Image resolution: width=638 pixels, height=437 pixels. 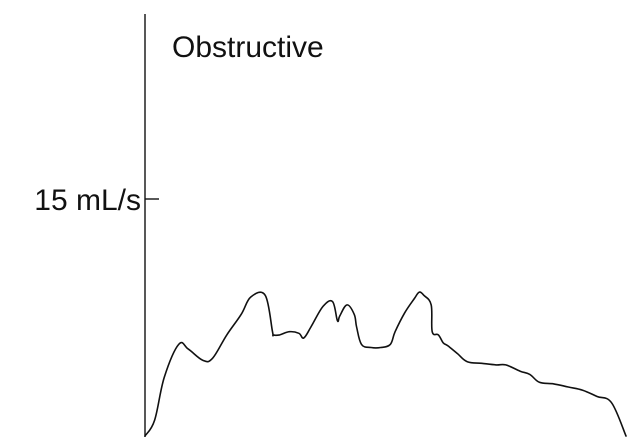 I want to click on y-tick-label-0: 15 mL/s, so click(x=87, y=200).